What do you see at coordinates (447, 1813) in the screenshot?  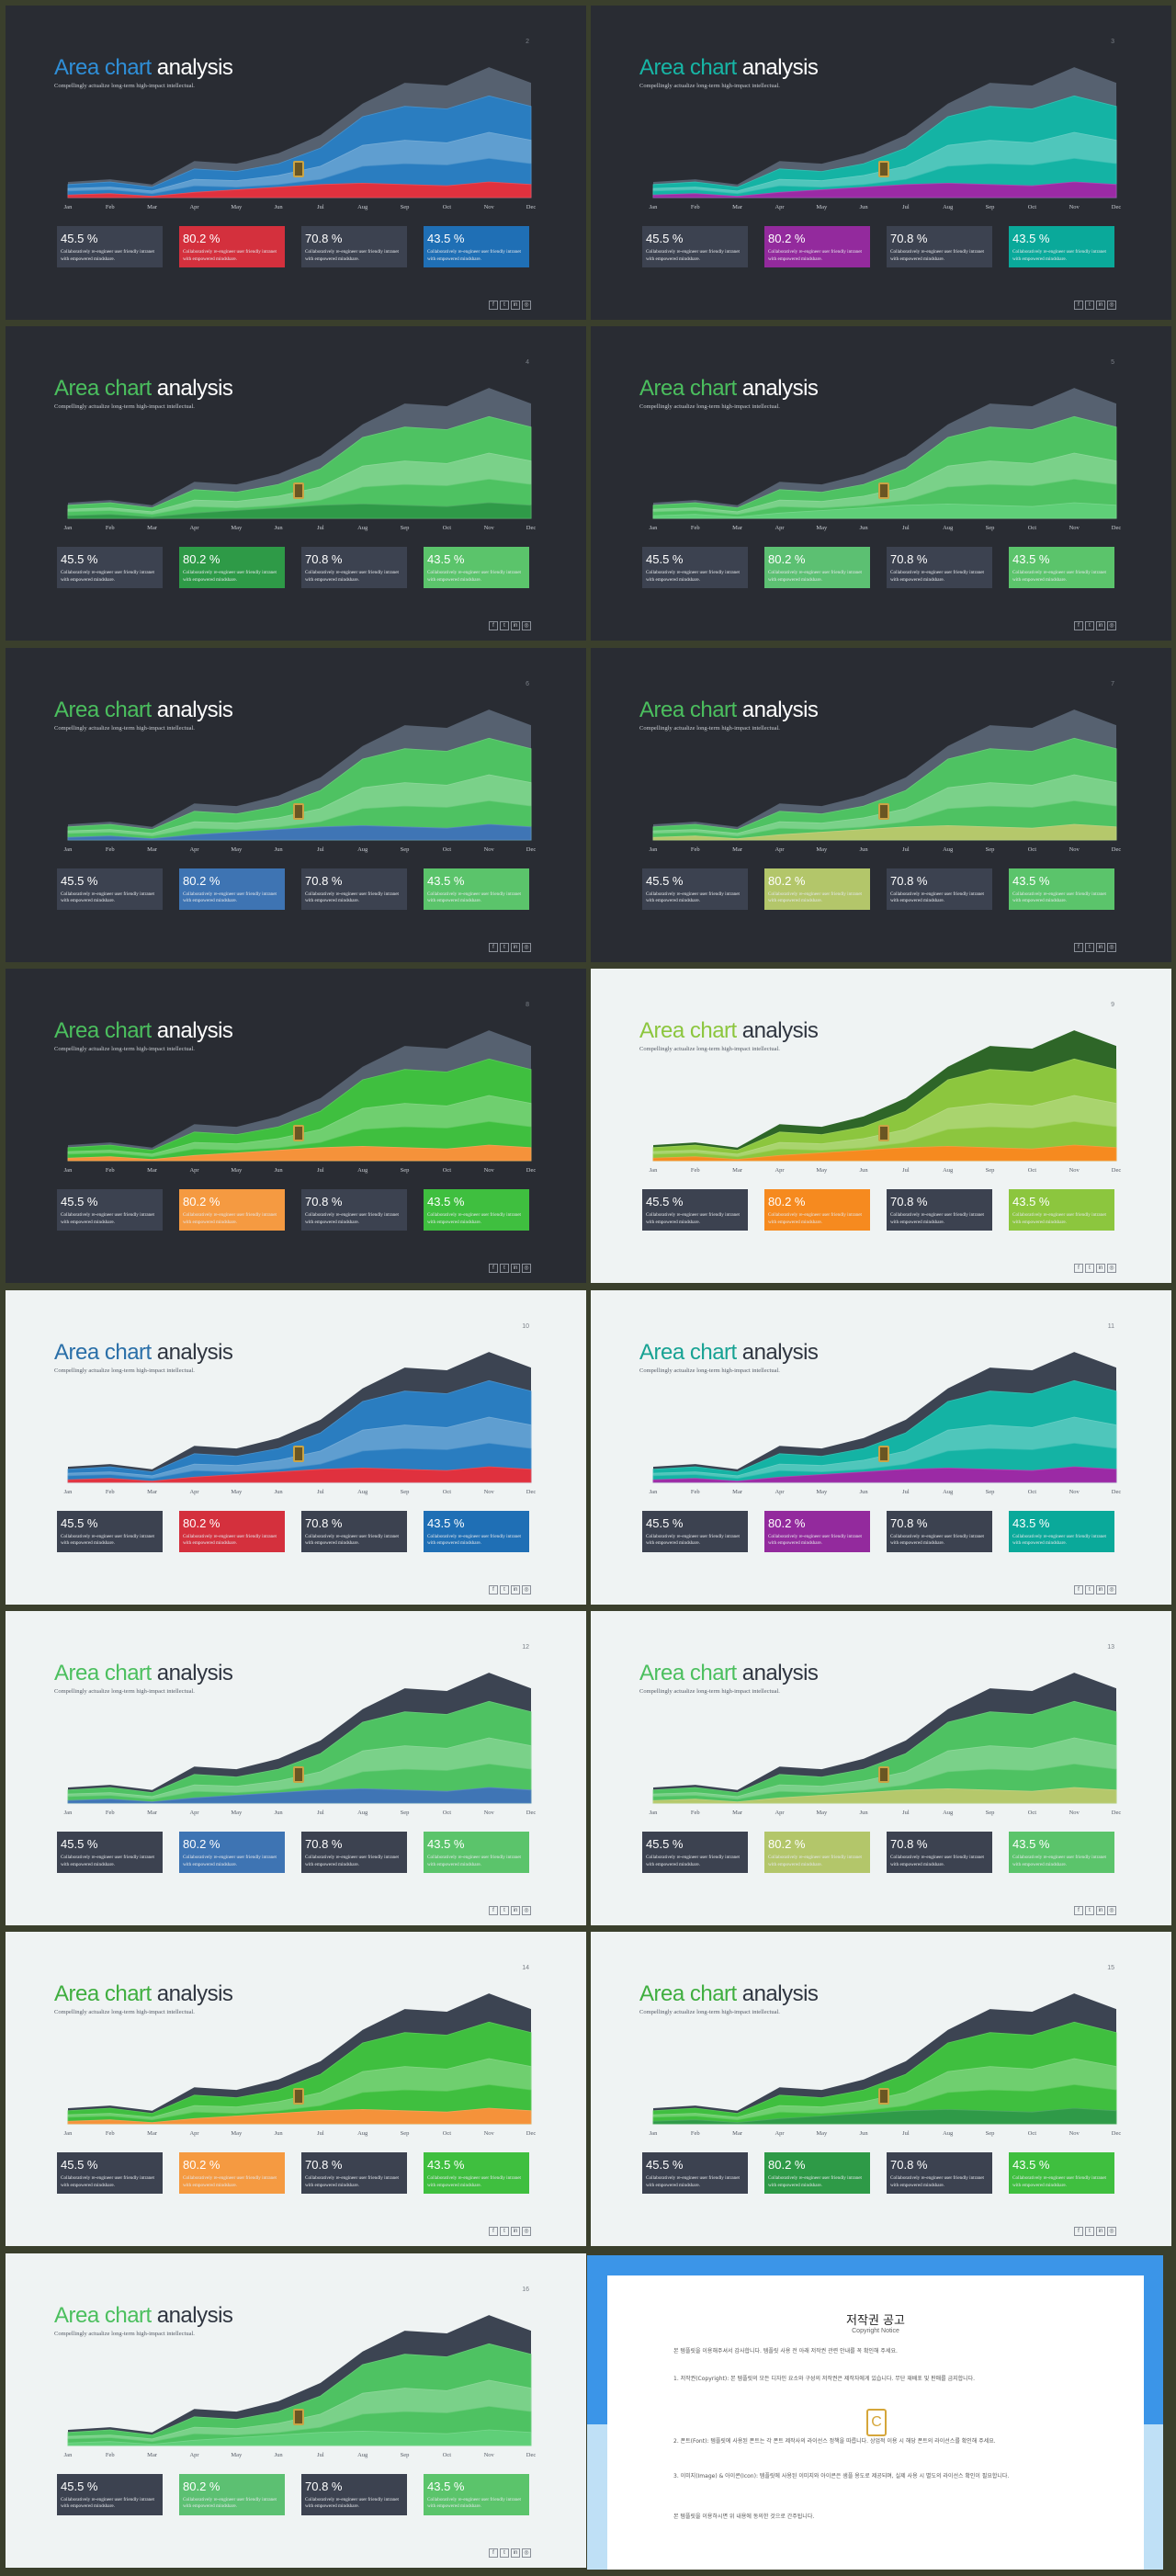 I see `x-tick-label: Oct` at bounding box center [447, 1813].